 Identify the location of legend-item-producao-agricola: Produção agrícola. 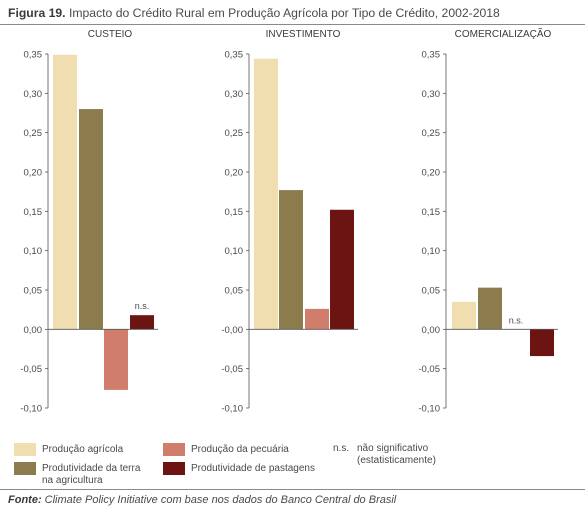
(89, 450).